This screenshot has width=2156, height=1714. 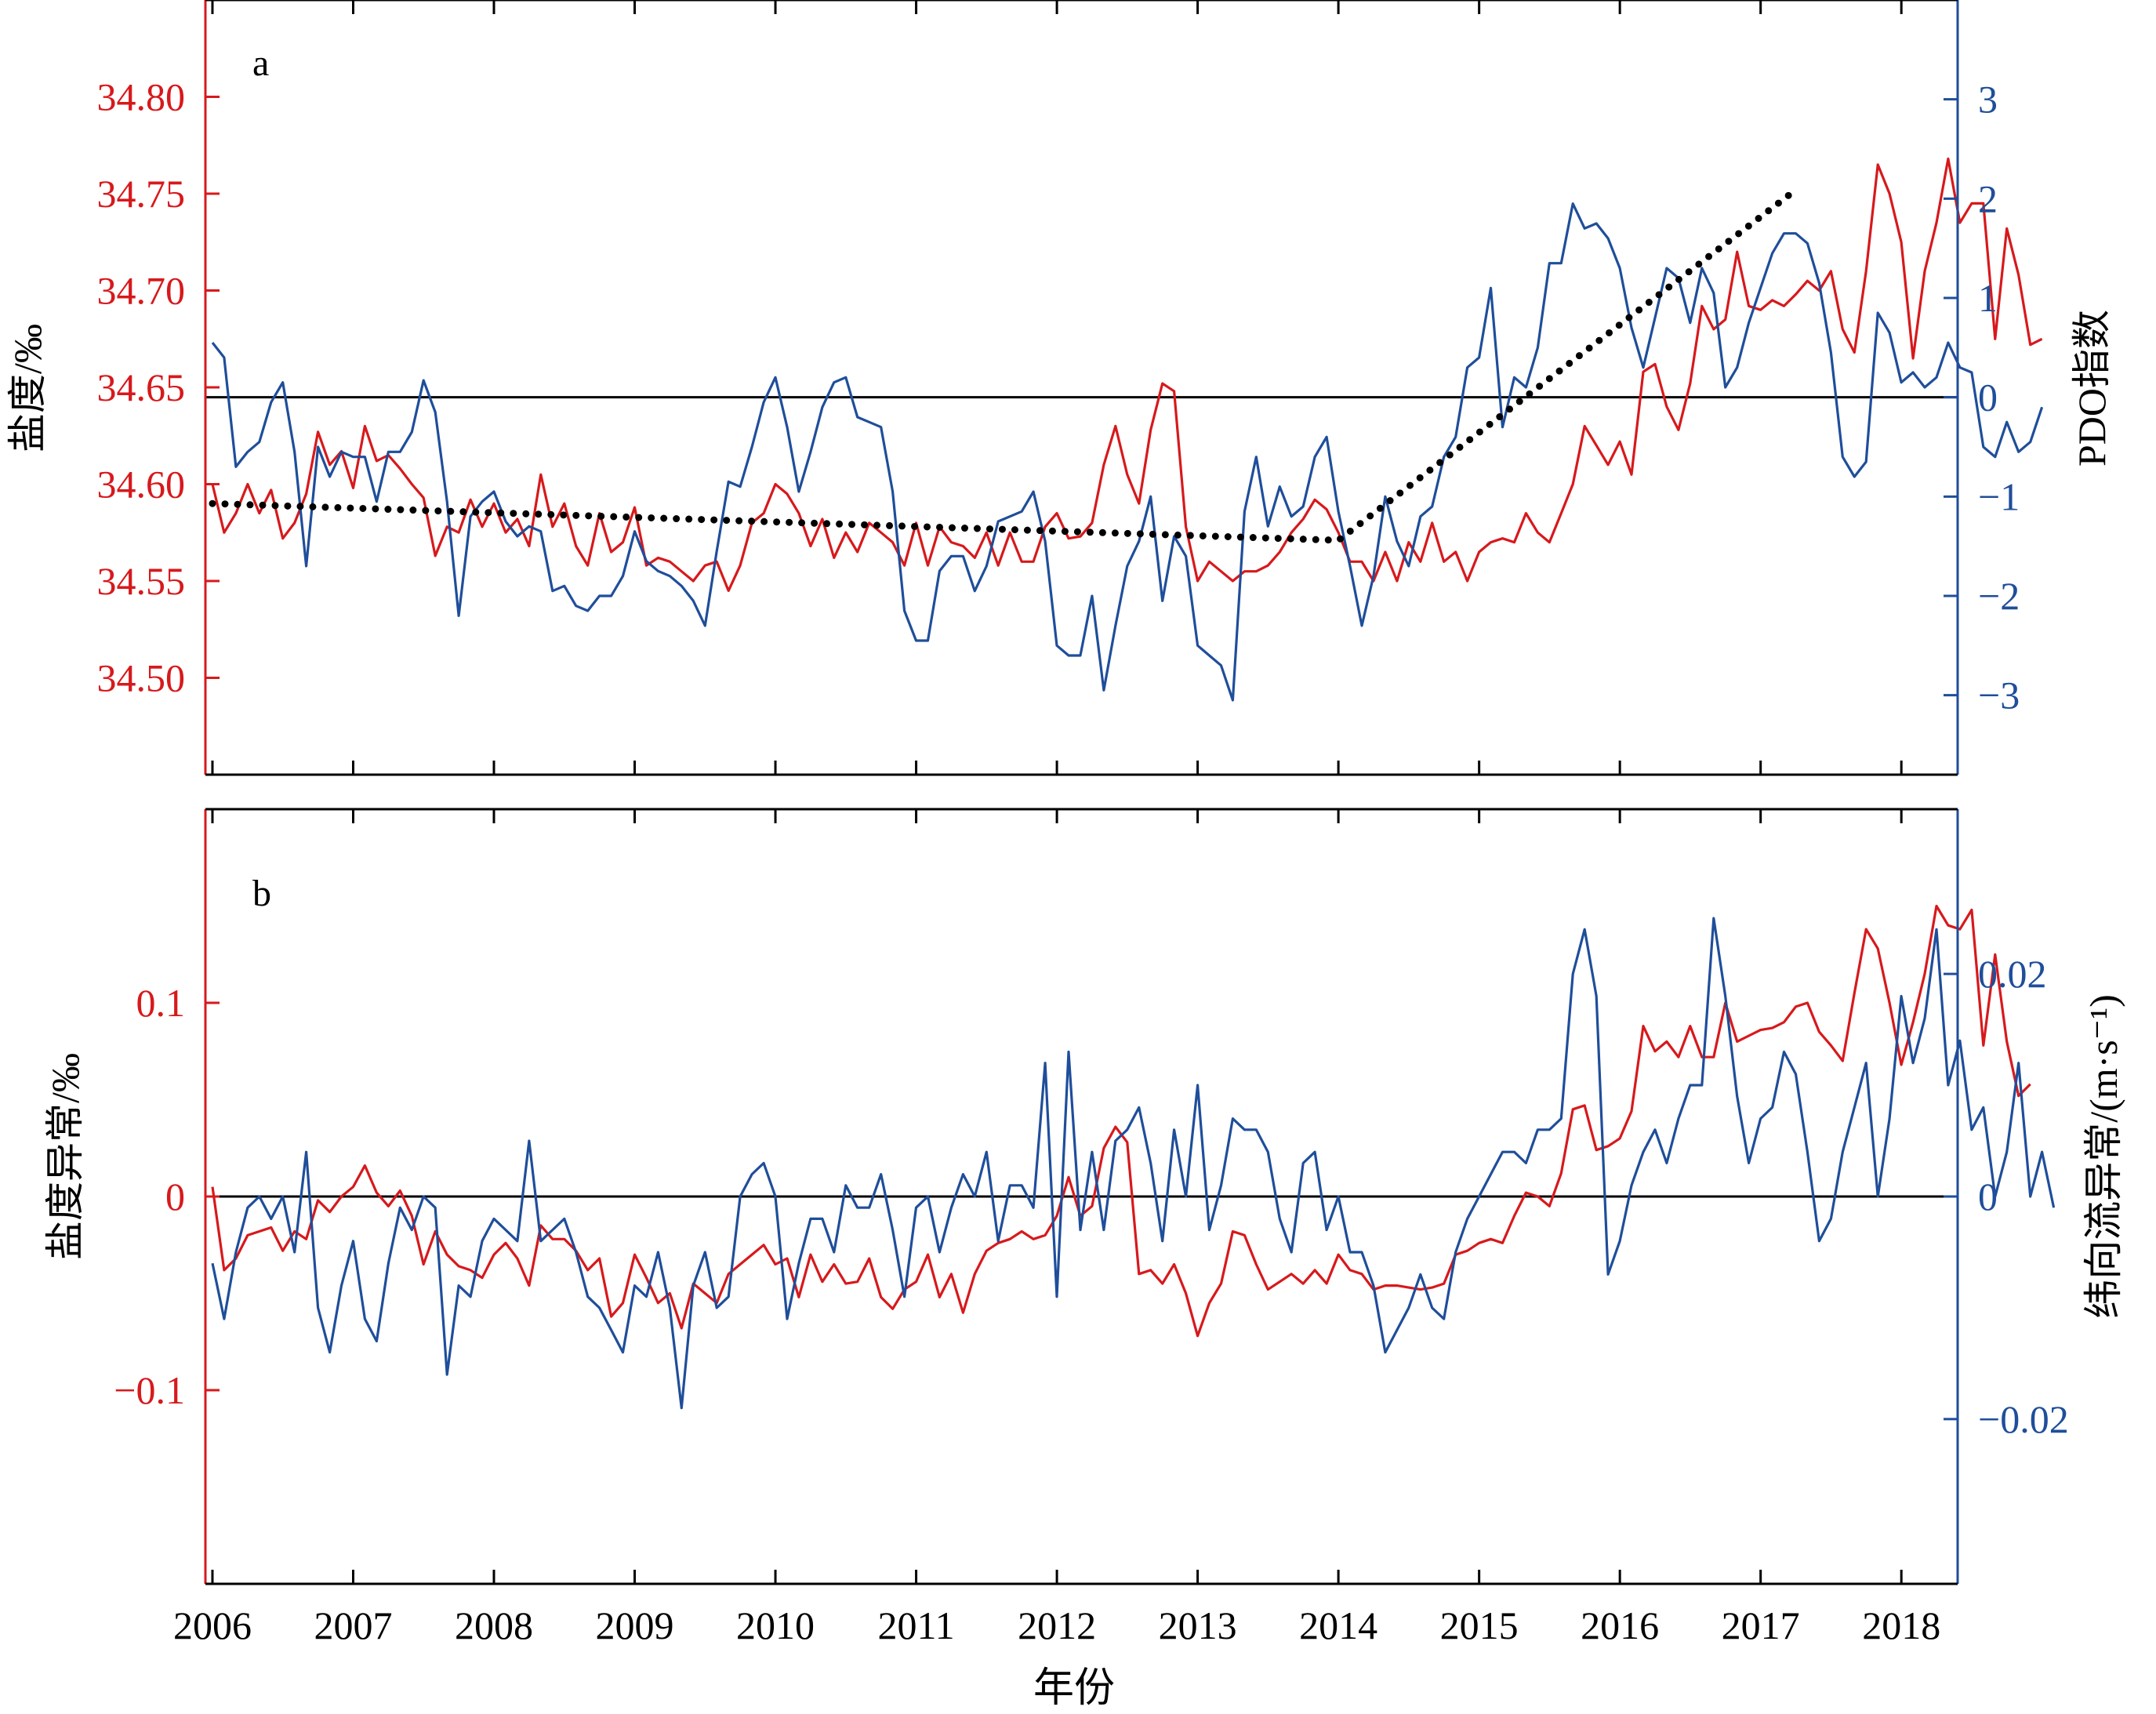 What do you see at coordinates (494, 1625) in the screenshot?
I see `x-tick-label: 2008` at bounding box center [494, 1625].